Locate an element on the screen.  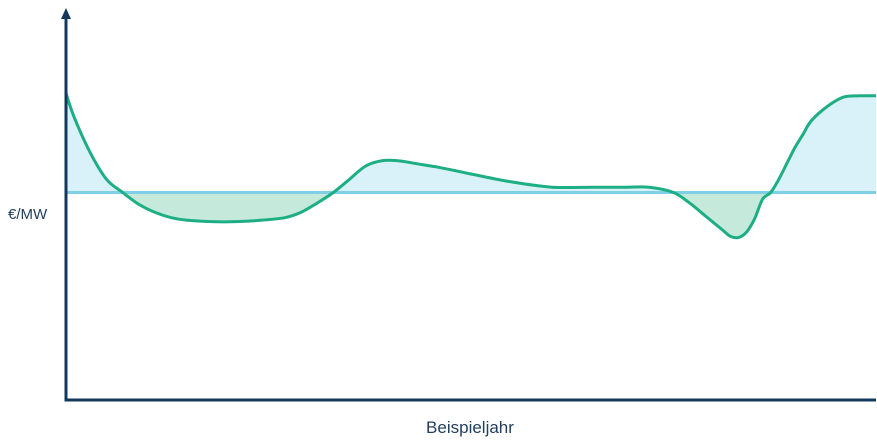
y-axis-arrow-icon is located at coordinates (66, 13).